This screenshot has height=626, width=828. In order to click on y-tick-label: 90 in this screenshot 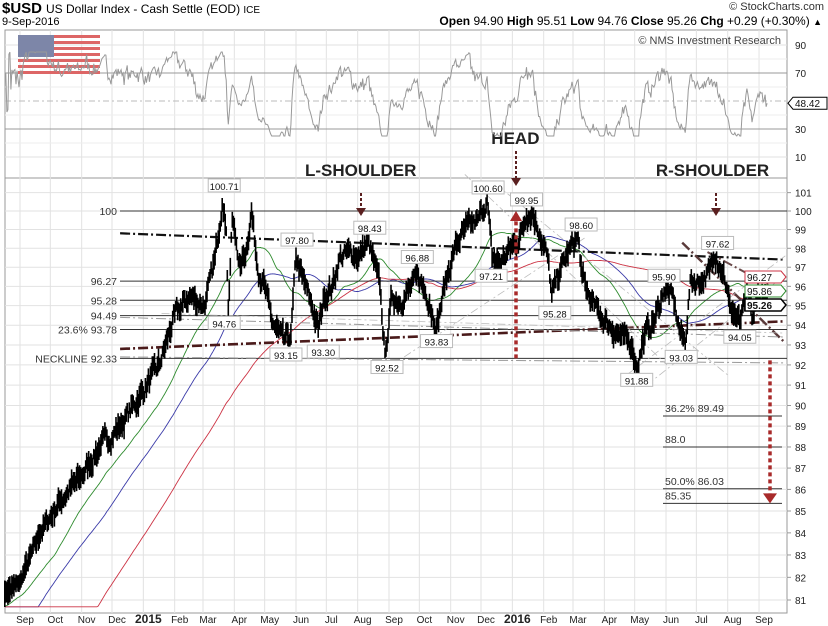, I will do `click(801, 406)`.